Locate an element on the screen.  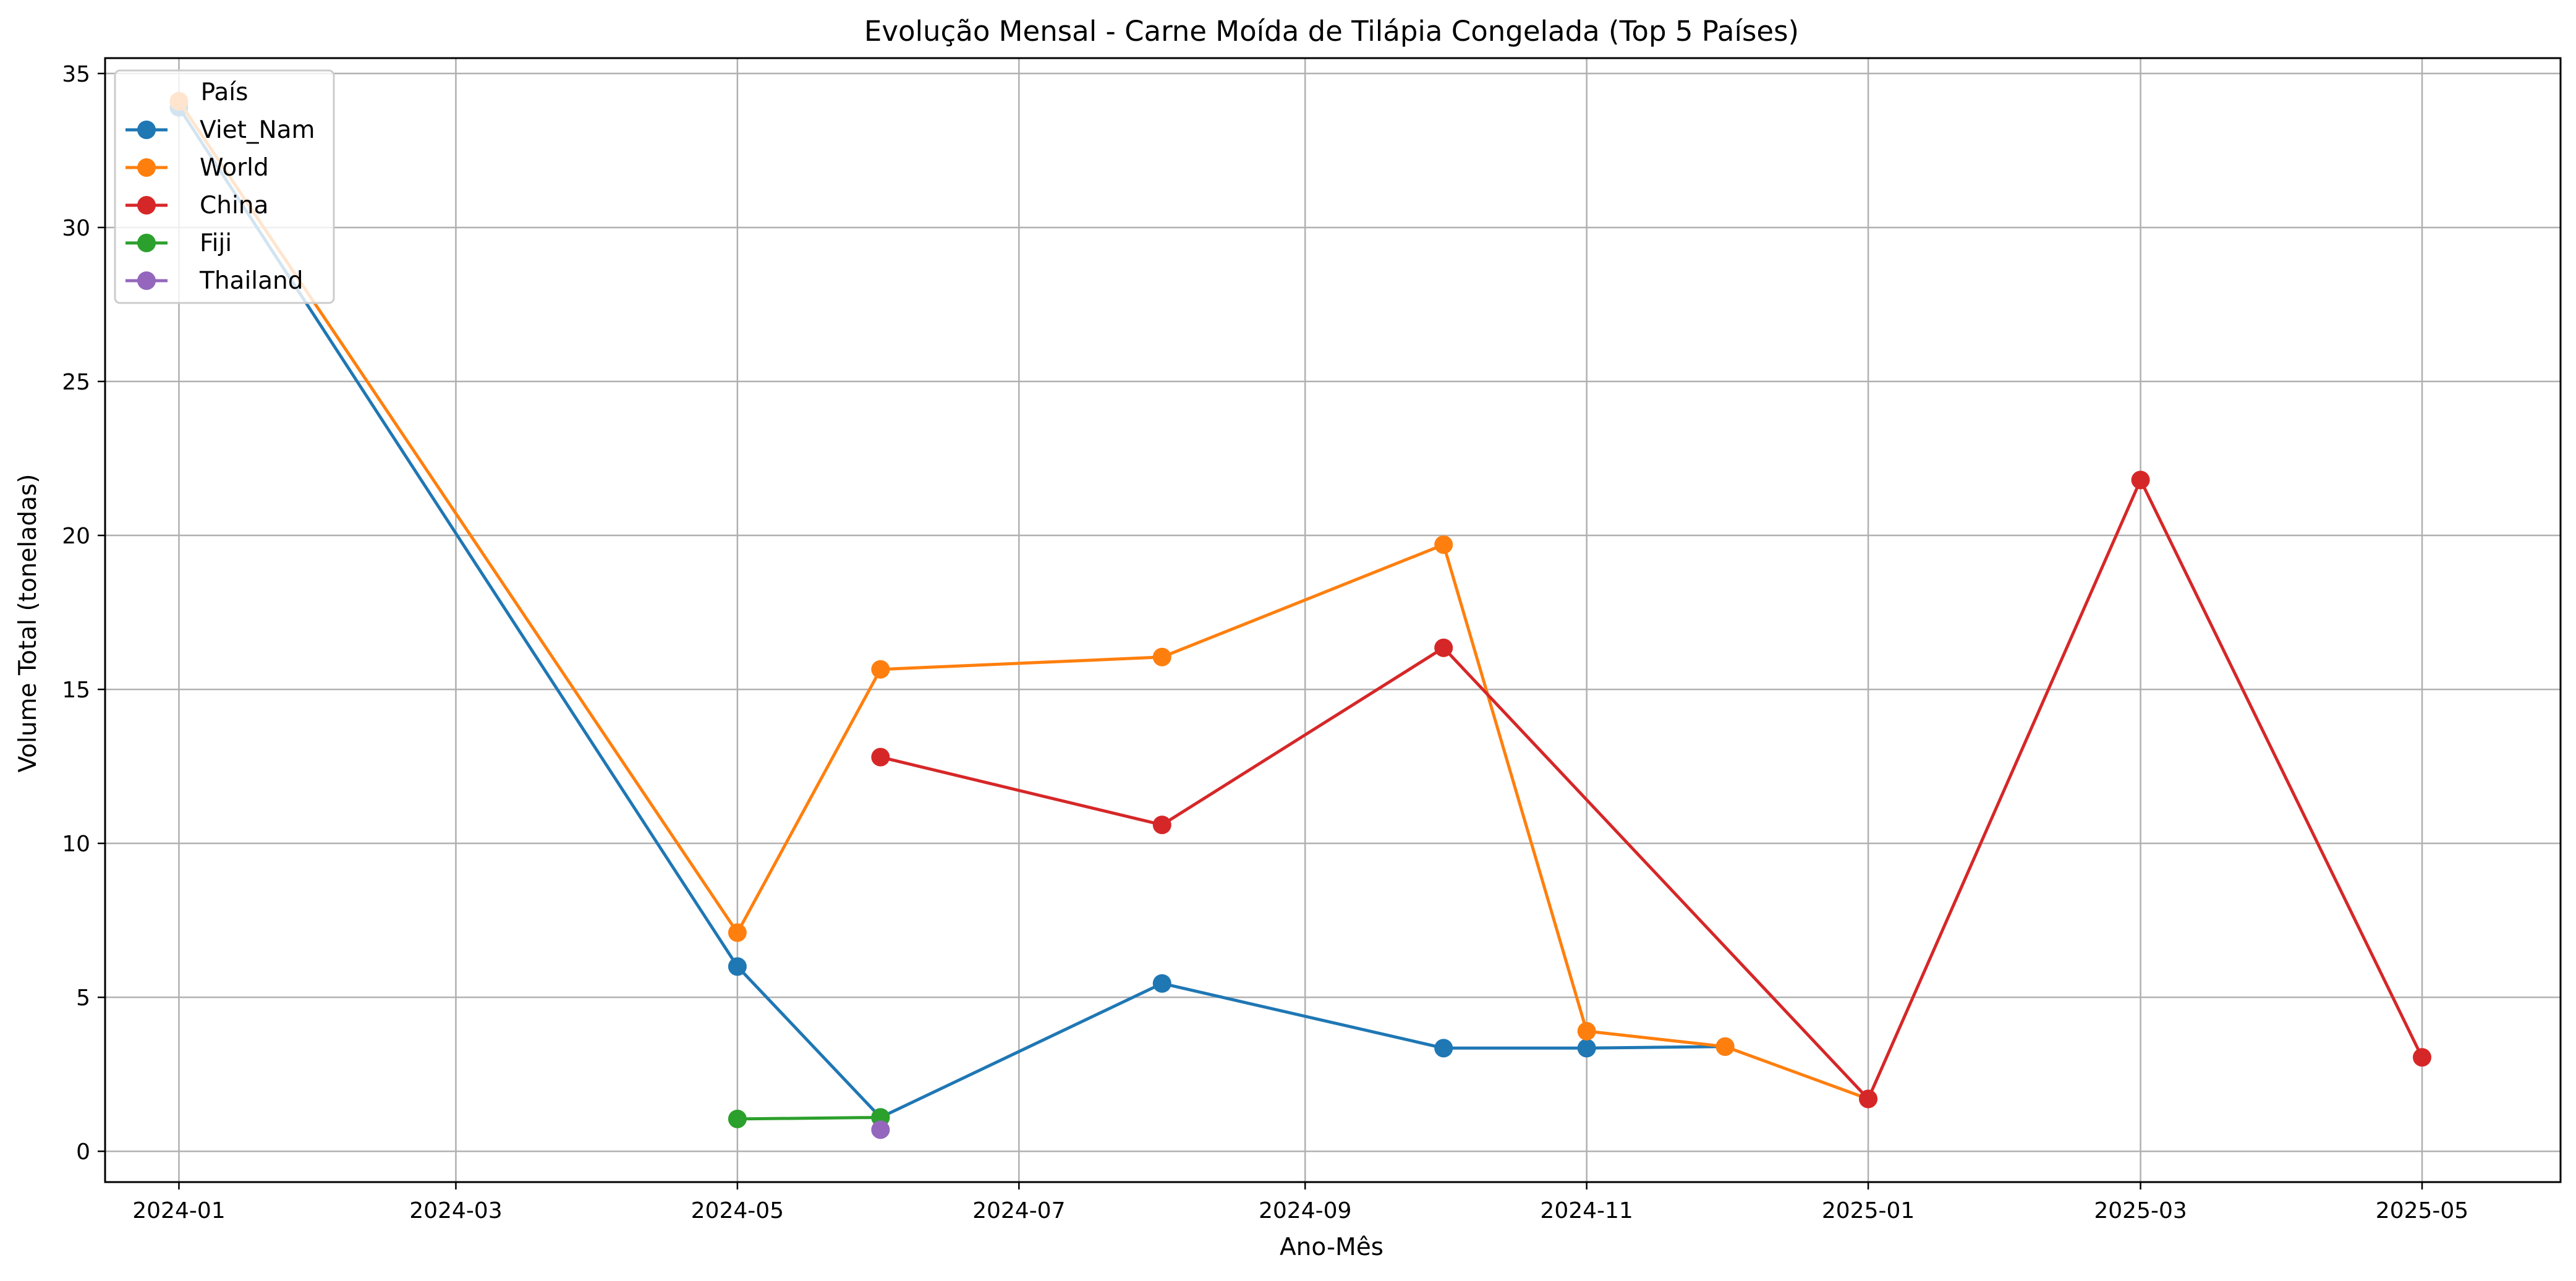
legend: País Viet_Nam World China Fiji Thailand is located at coordinates (224, 186).